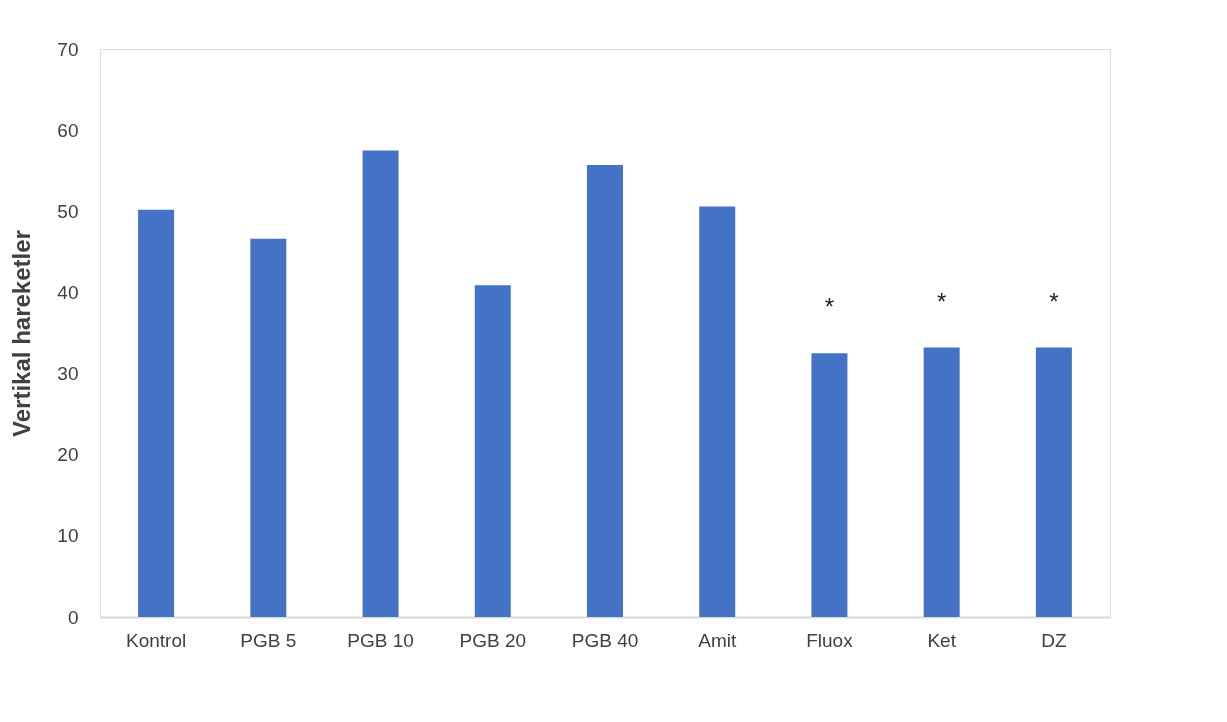 The width and height of the screenshot is (1227, 722). I want to click on y-tick-label: 10, so click(68, 536).